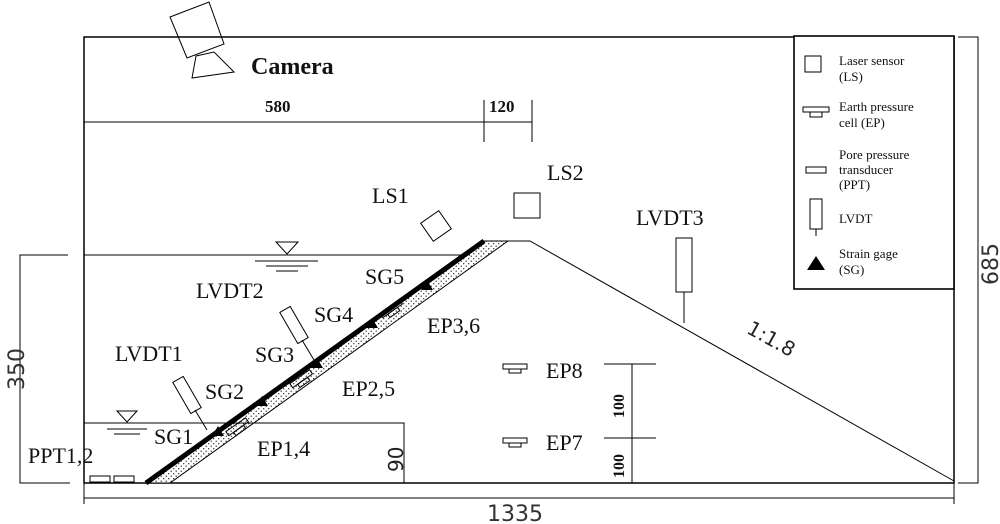  Describe the element at coordinates (619, 466) in the screenshot. I see `dim-100b-label: 100` at that location.